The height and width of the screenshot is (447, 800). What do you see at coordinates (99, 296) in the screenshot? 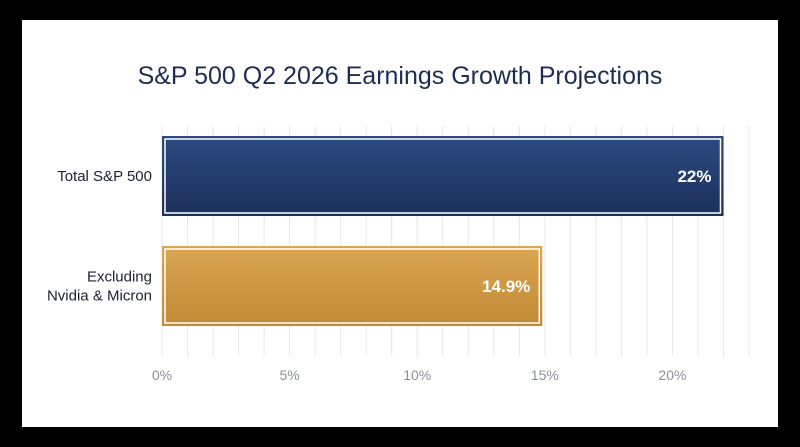
I see `category-label: Nvidia & Micron` at bounding box center [99, 296].